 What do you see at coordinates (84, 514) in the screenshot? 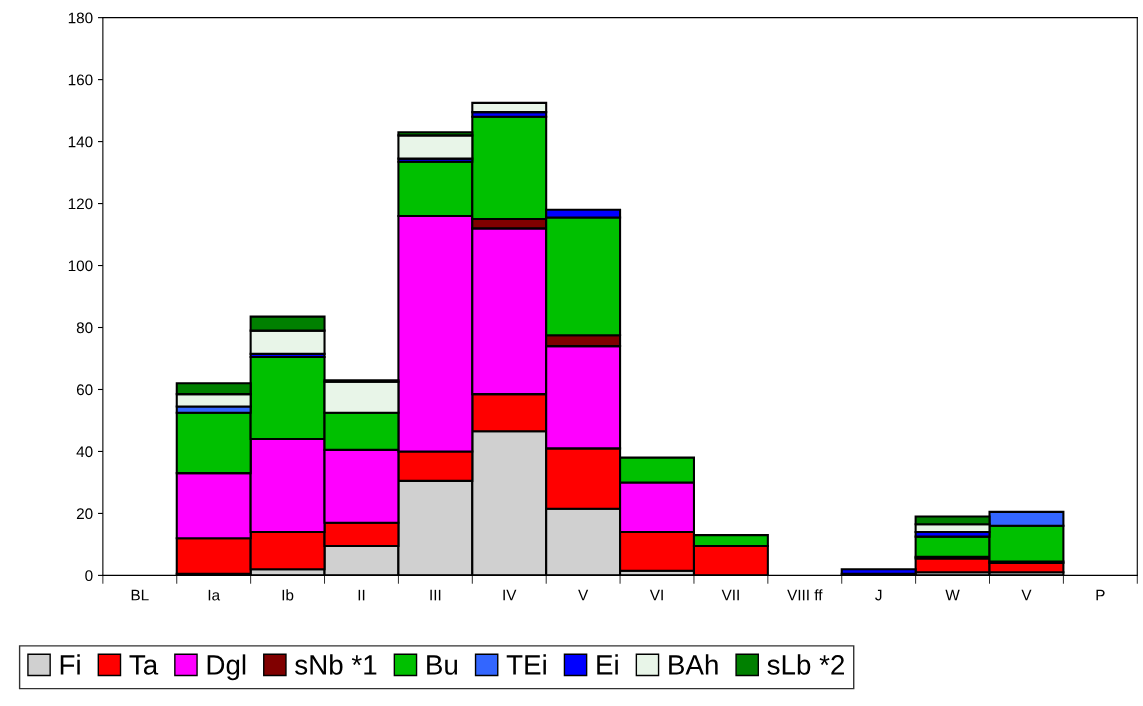
I see `y-tick-label: 20` at bounding box center [84, 514].